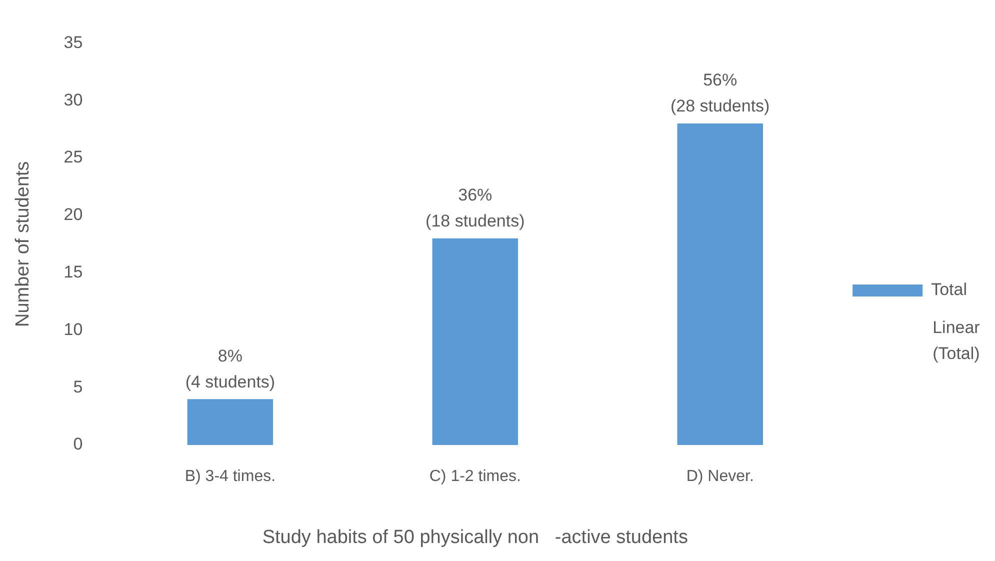 Image resolution: width=995 pixels, height=561 pixels. Describe the element at coordinates (230, 477) in the screenshot. I see `x-tick-label: B) 3-4 times.` at that location.